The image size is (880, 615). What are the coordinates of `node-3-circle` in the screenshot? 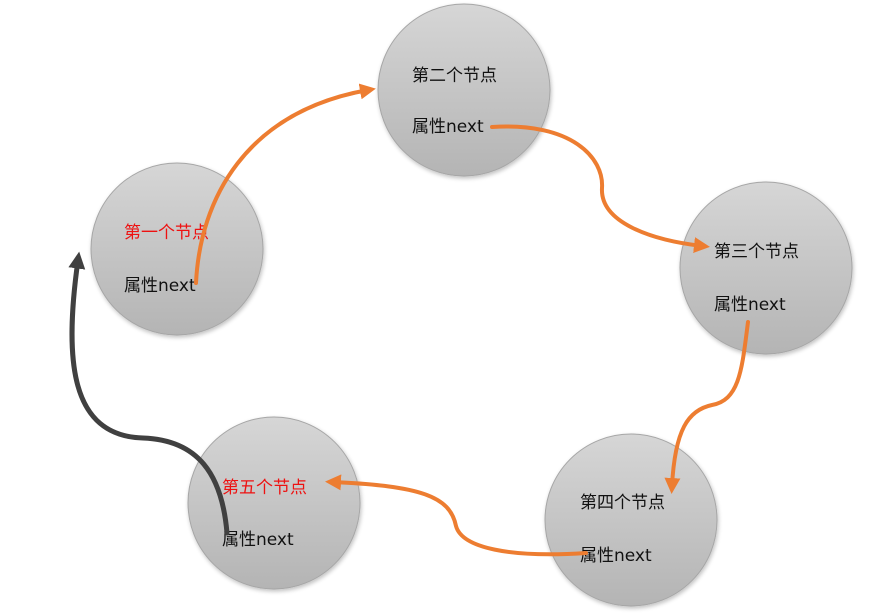 It's located at (766, 268).